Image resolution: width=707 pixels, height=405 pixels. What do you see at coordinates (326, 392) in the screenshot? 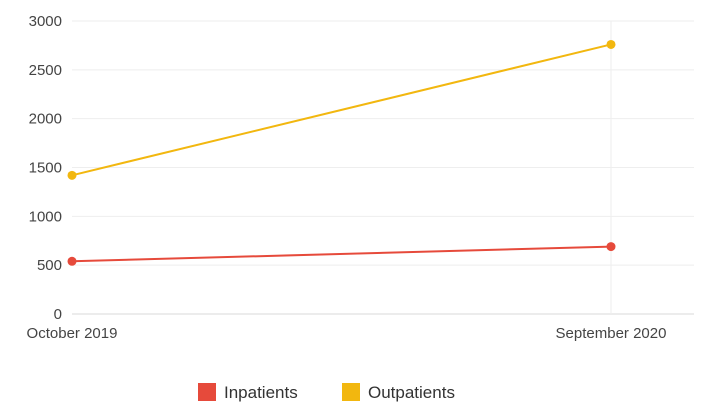
I see `legend: Inpatients Outpatients` at bounding box center [326, 392].